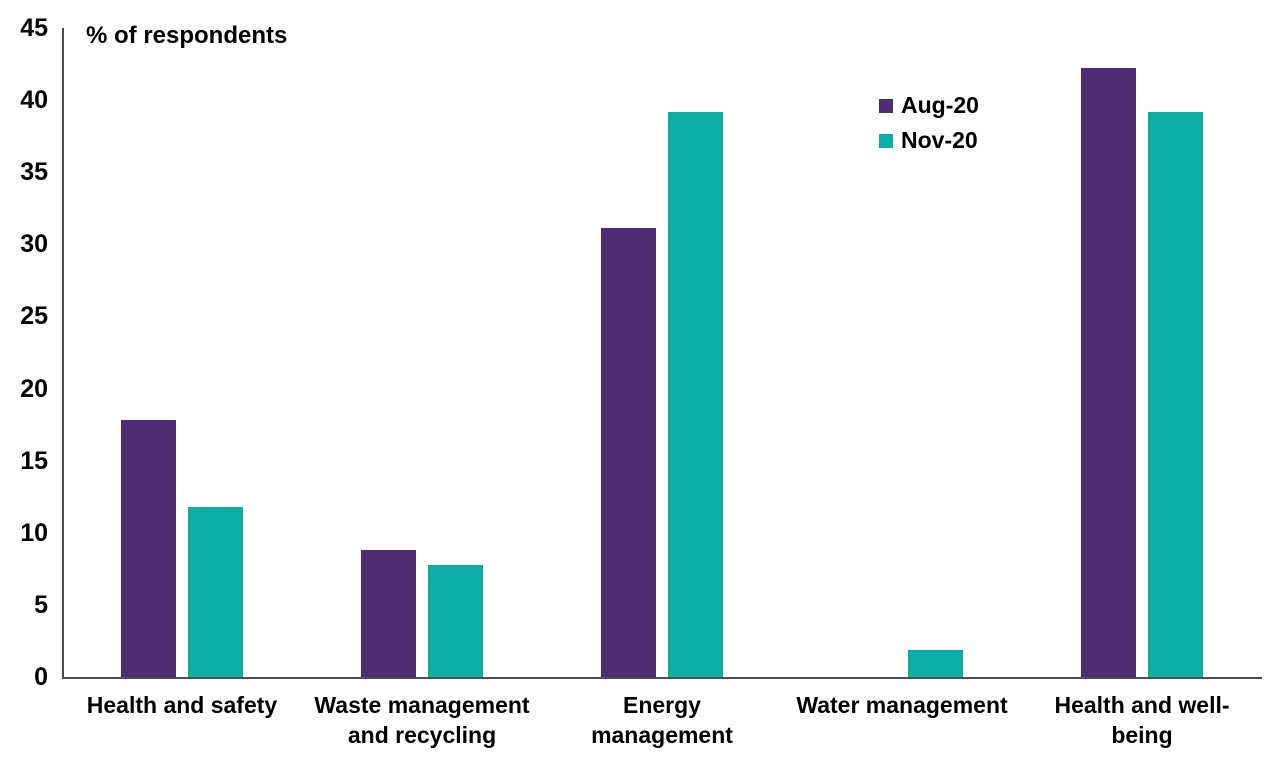 Image resolution: width=1280 pixels, height=760 pixels. I want to click on y-tick-label: 10, so click(34, 532).